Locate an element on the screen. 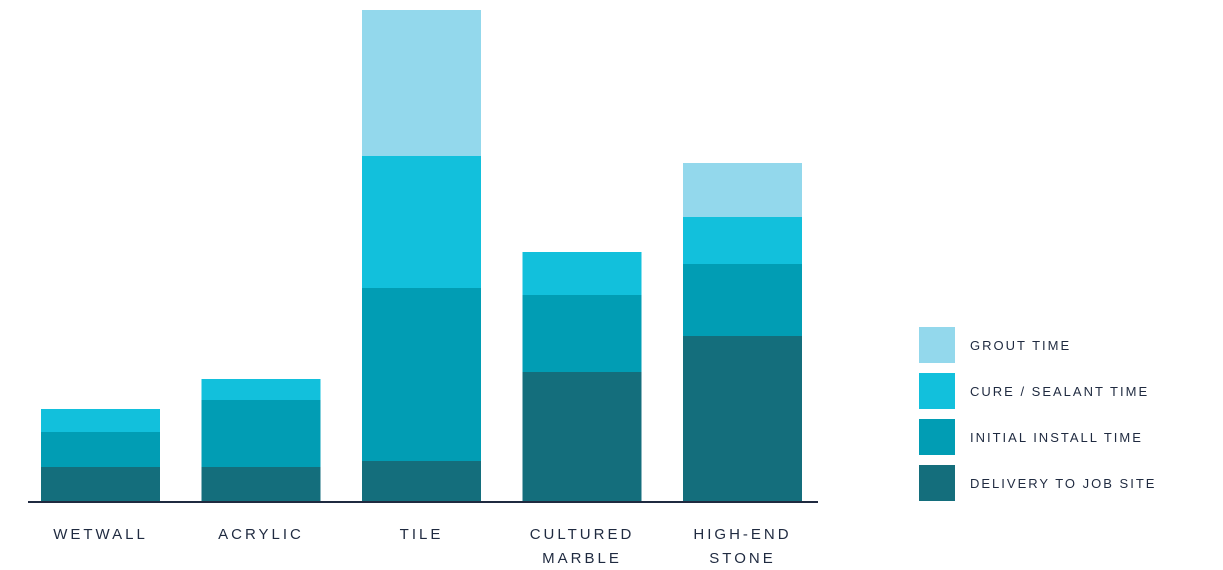 This screenshot has height=570, width=1223. category-label: ACRYLIC is located at coordinates (261, 534).